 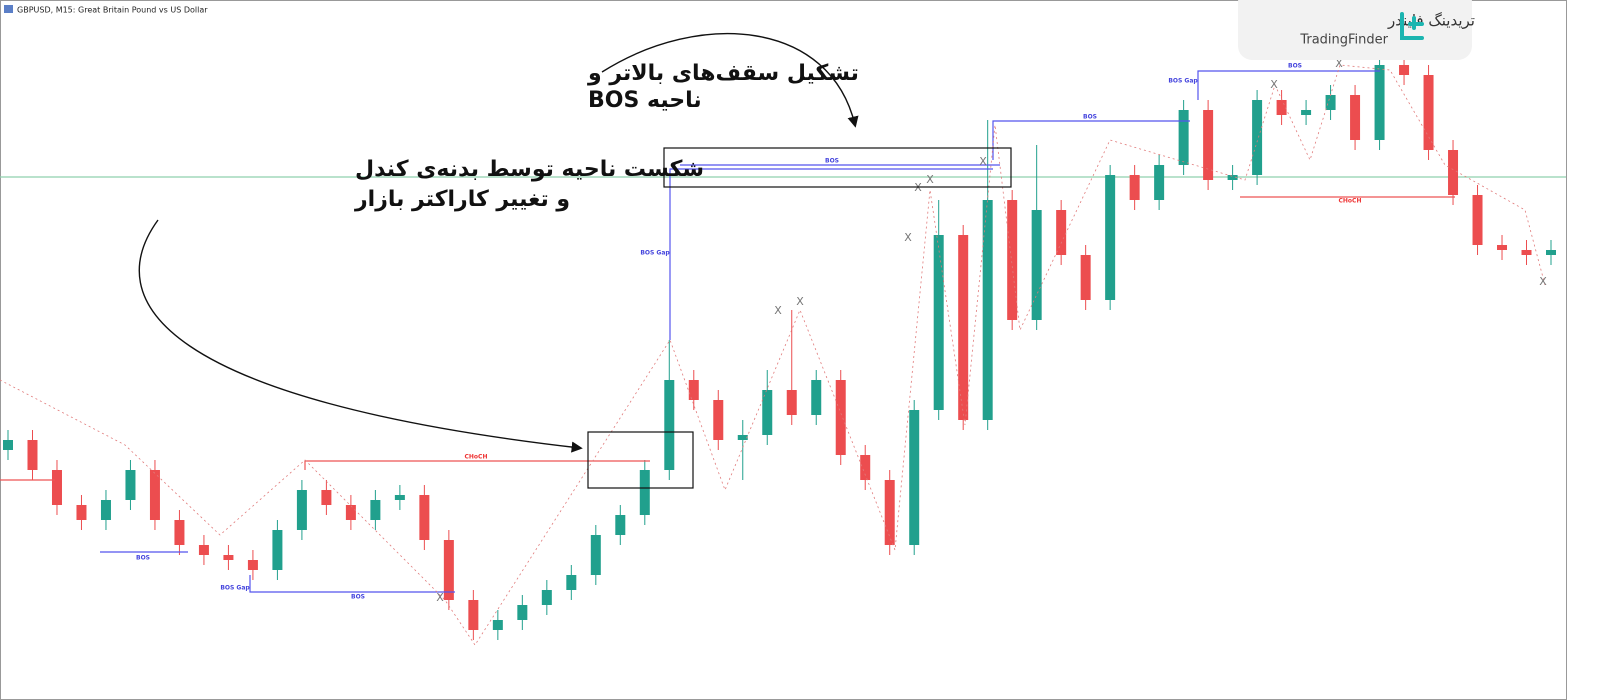 I want to click on annotation: ناحیه BOS, so click(x=645, y=100).